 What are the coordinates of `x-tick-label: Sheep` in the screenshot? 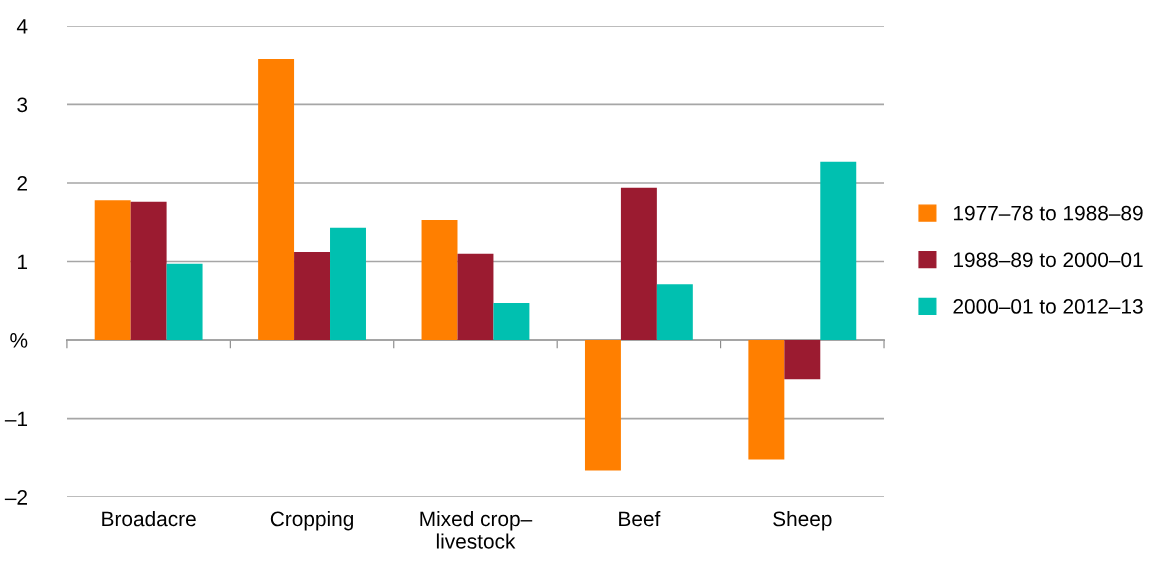 It's located at (802, 520).